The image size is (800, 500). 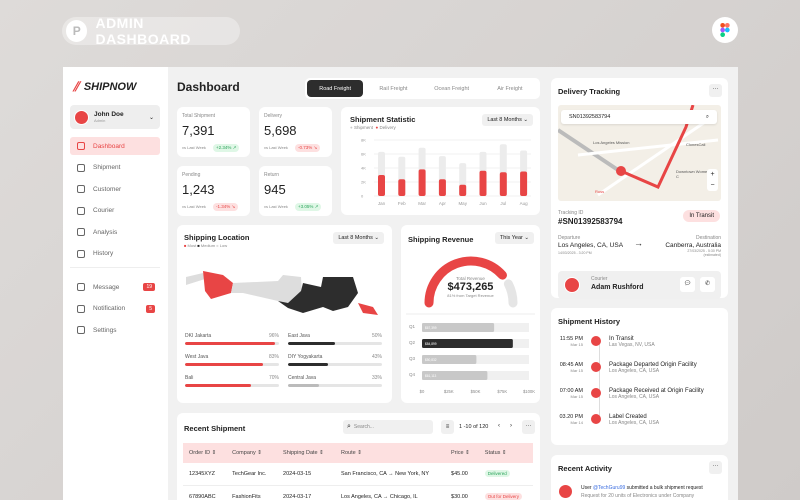 What do you see at coordinates (115, 267) in the screenshot?
I see `divider` at bounding box center [115, 267].